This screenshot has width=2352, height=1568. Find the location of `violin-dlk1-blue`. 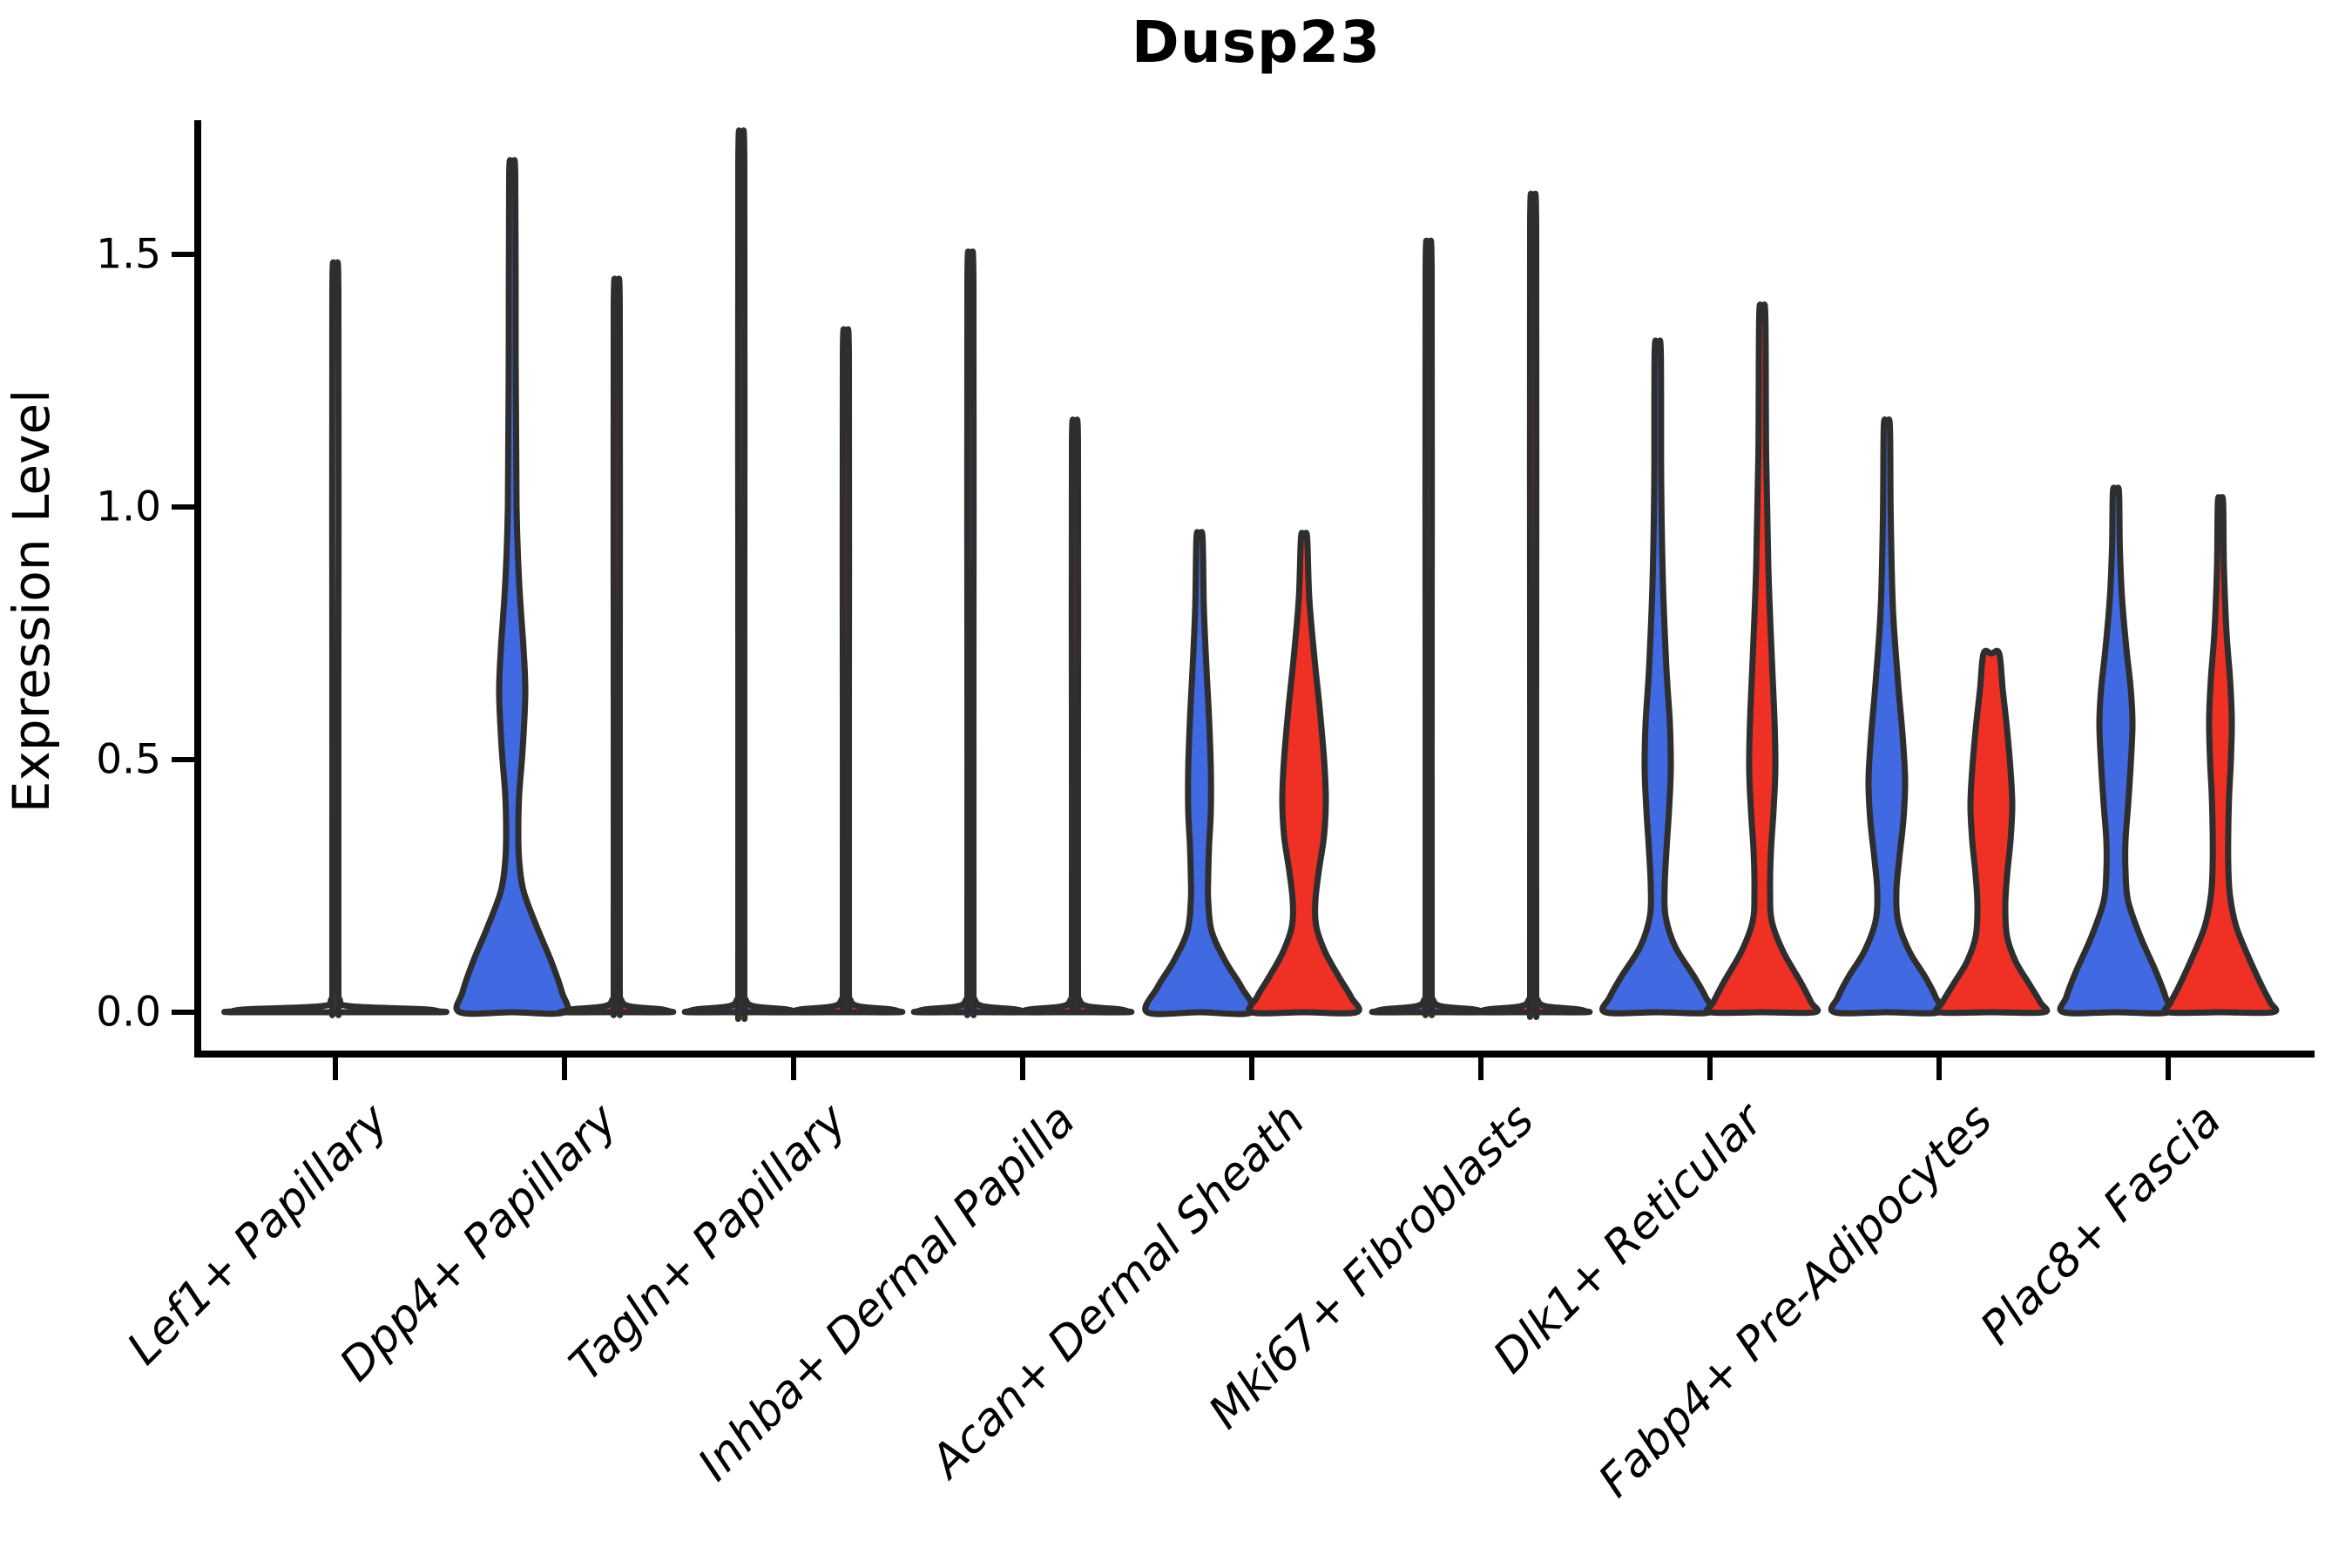

violin-dlk1-blue is located at coordinates (1657, 677).